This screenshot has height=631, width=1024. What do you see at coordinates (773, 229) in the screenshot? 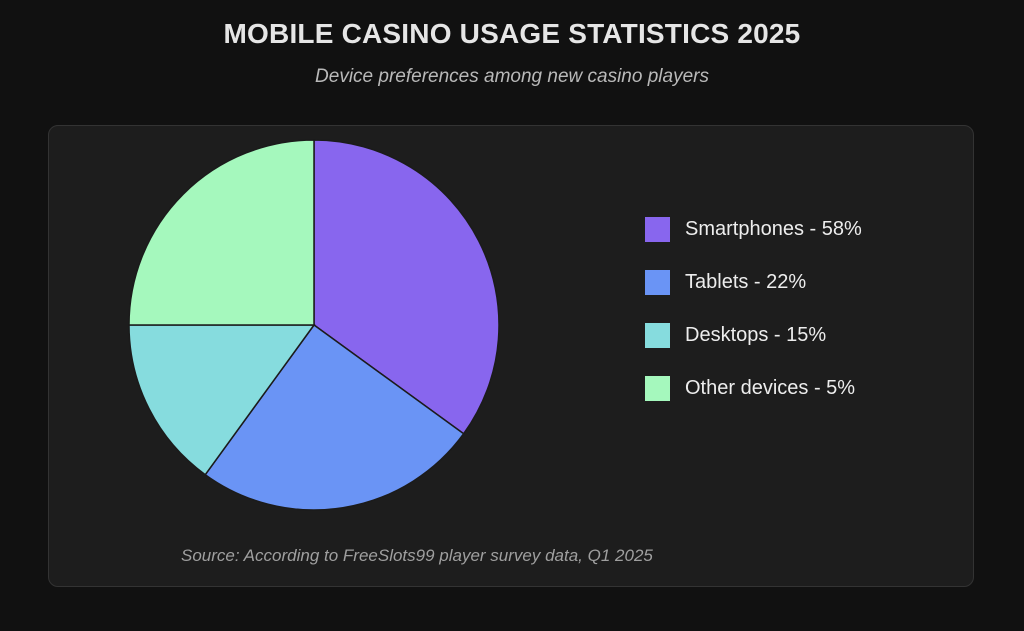
I see `legend-label: Smartphones - 58%` at bounding box center [773, 229].